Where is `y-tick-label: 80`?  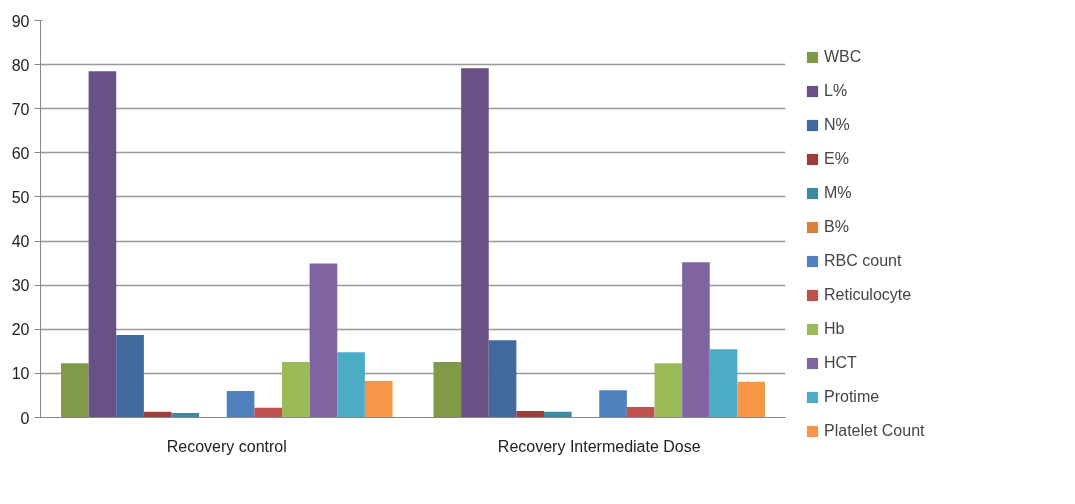
y-tick-label: 80 is located at coordinates (20, 65).